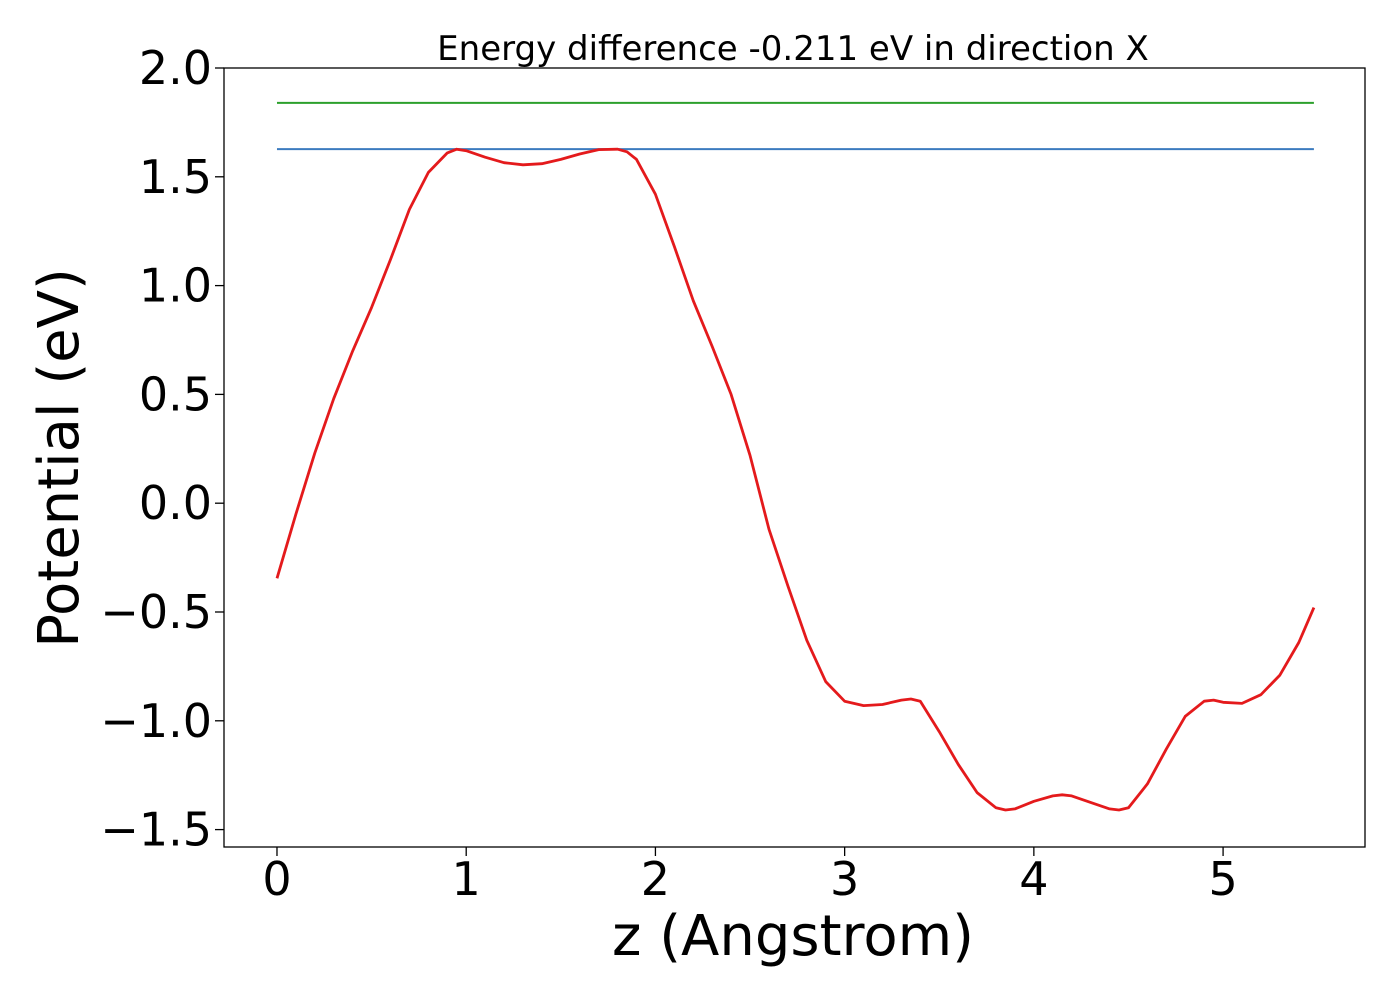 This screenshot has width=1400, height=1000. I want to click on y-tick-label: 1.0, so click(175, 286).